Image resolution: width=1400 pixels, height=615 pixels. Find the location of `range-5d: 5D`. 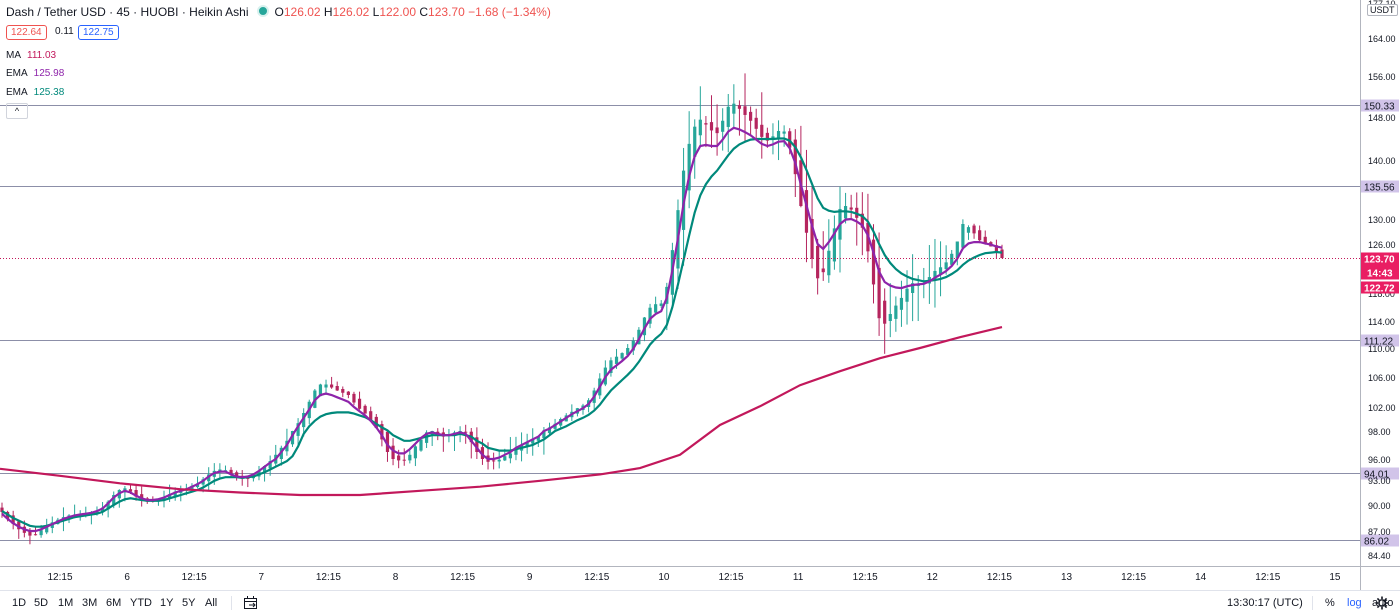

range-5d: 5D is located at coordinates (41, 603).